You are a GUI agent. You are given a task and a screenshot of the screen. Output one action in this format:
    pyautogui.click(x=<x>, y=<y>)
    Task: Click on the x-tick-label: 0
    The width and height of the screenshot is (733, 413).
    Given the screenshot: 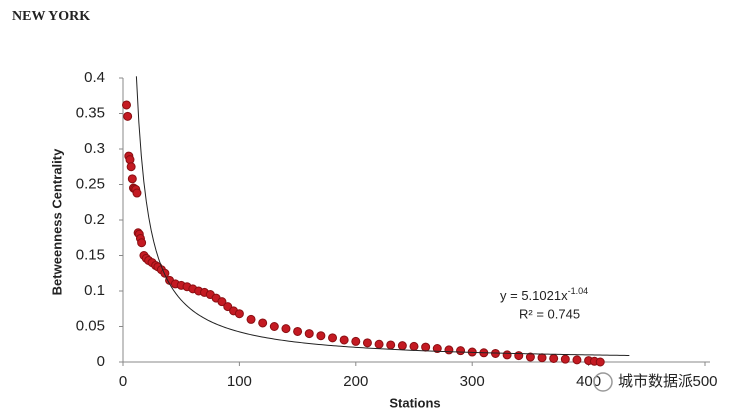 What is the action you would take?
    pyautogui.click(x=123, y=381)
    